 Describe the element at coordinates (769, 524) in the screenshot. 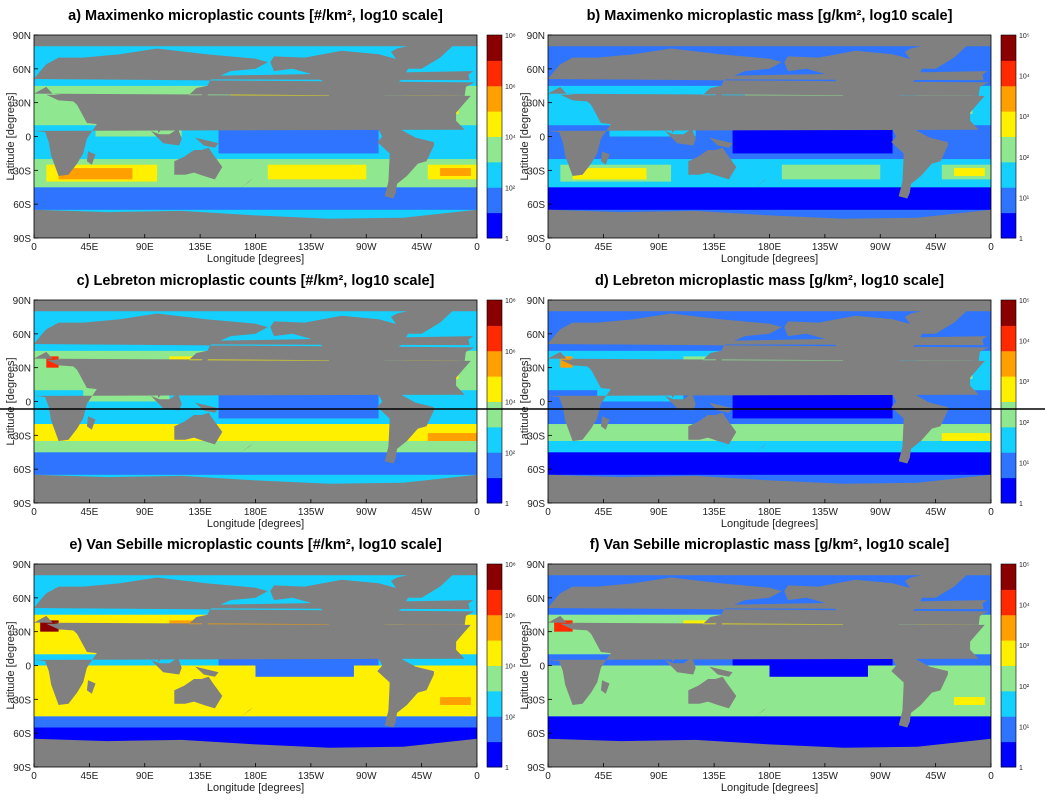

I see `x-axis-label: Longitude [degrees]` at that location.